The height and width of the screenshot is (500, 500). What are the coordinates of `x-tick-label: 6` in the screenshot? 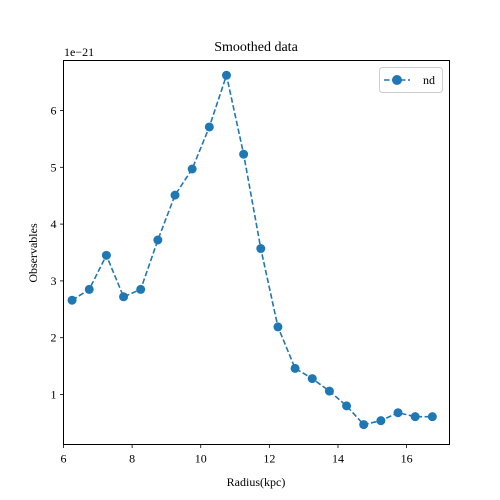 It's located at (64, 459).